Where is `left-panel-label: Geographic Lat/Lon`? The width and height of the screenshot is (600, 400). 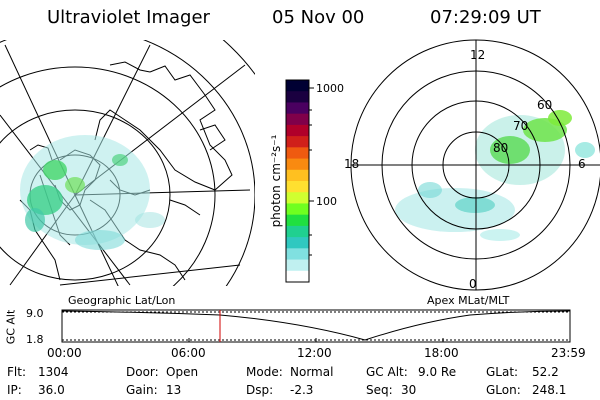
left-panel-label: Geographic Lat/Lon is located at coordinates (122, 300).